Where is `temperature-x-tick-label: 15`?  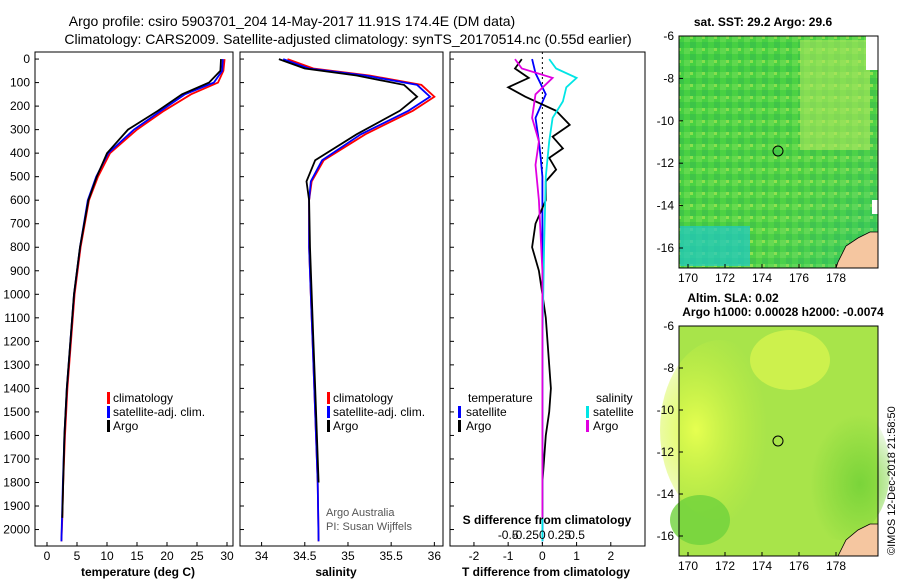 temperature-x-tick-label: 15 is located at coordinates (137, 556).